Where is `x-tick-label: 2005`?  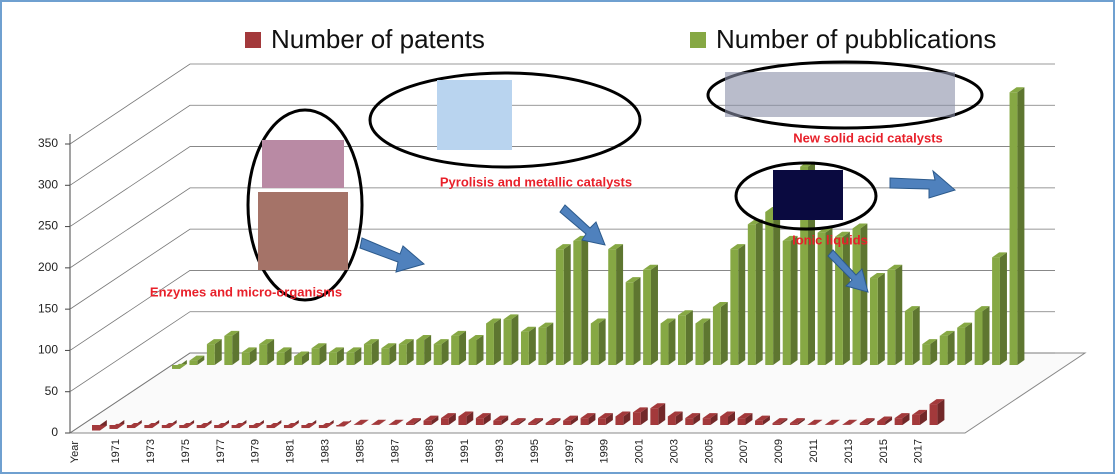 x-tick-label: 2005 is located at coordinates (709, 451).